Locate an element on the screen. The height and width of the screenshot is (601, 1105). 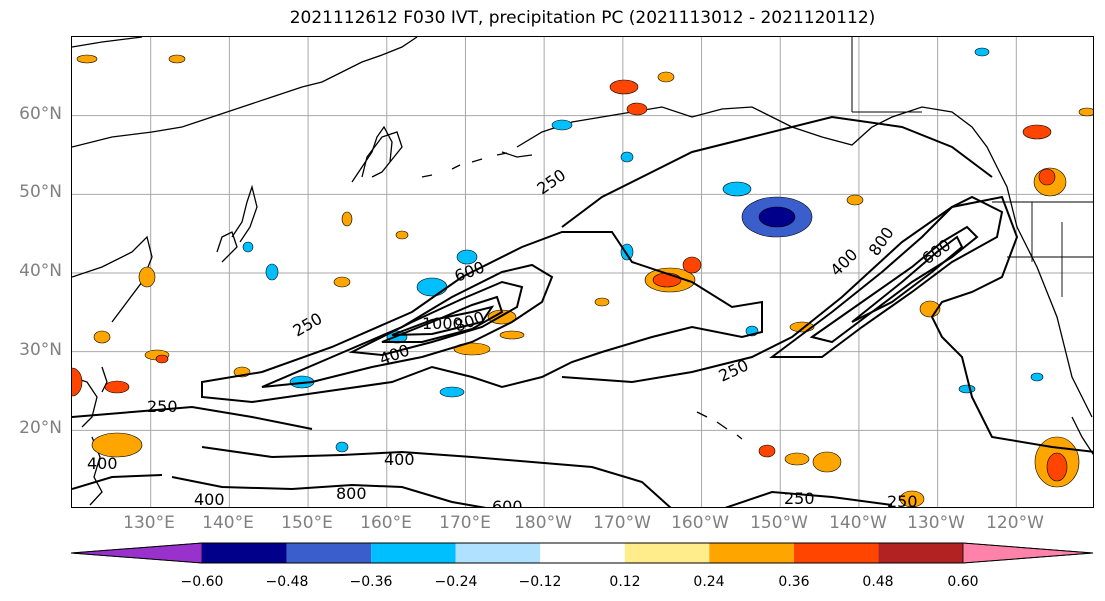
lon-label: 180°W is located at coordinates (543, 523).